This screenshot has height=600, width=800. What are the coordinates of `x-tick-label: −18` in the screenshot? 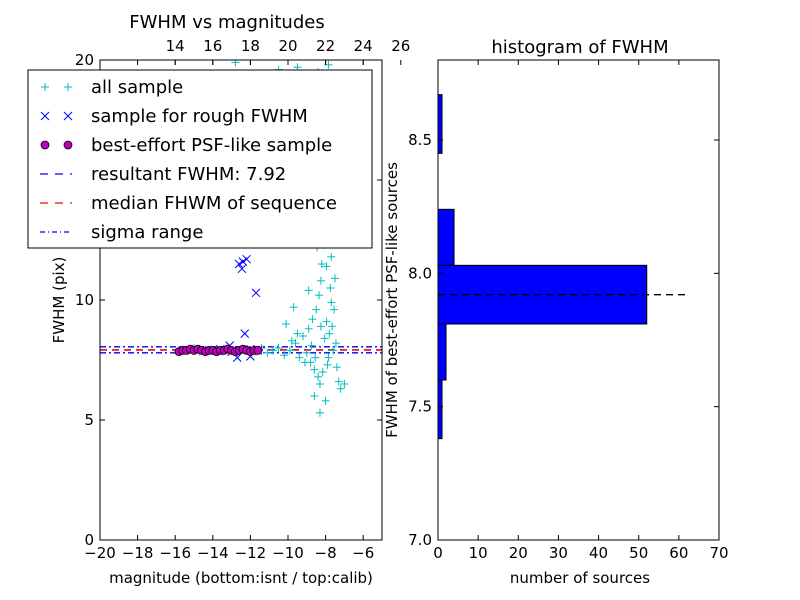 It's located at (138, 553).